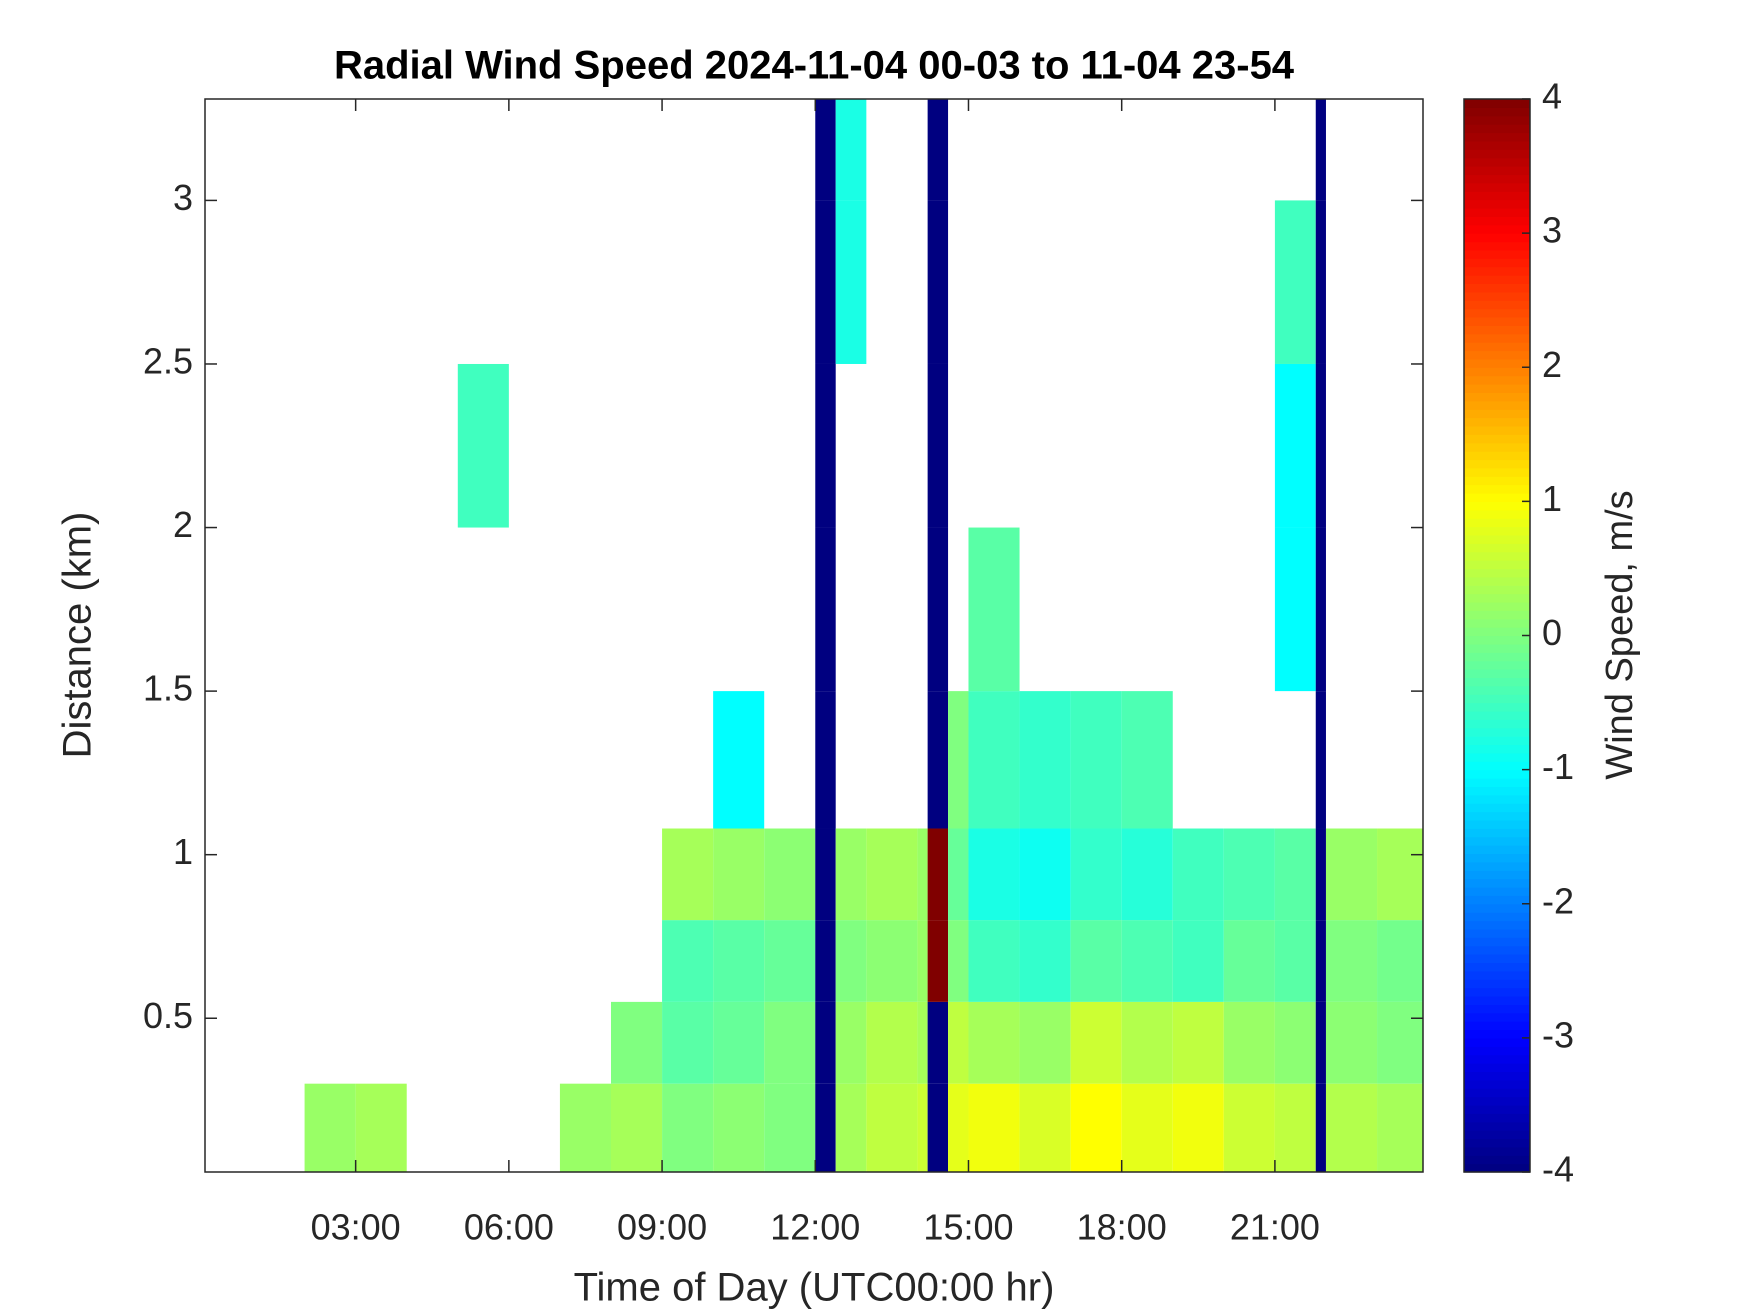  I want to click on colorbar-tick-label: -2, so click(1558, 900).